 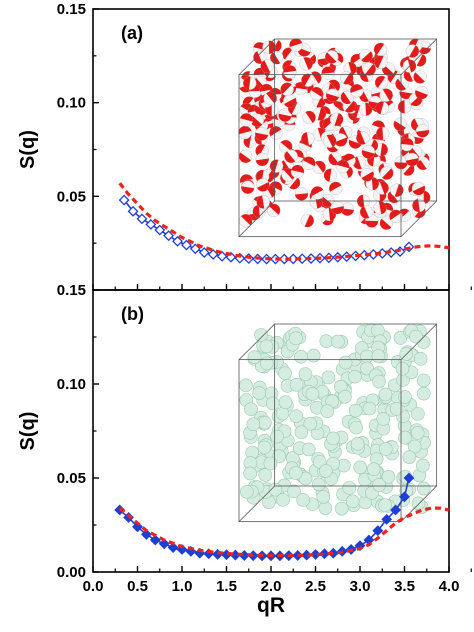 What do you see at coordinates (132, 33) in the screenshot?
I see `panel-label: (a)` at bounding box center [132, 33].